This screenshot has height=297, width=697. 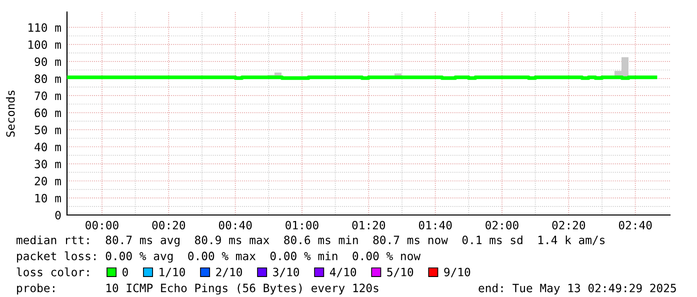 What do you see at coordinates (577, 289) in the screenshot?
I see `text: end: Tue May 13 02:49:29 2025` at bounding box center [577, 289].